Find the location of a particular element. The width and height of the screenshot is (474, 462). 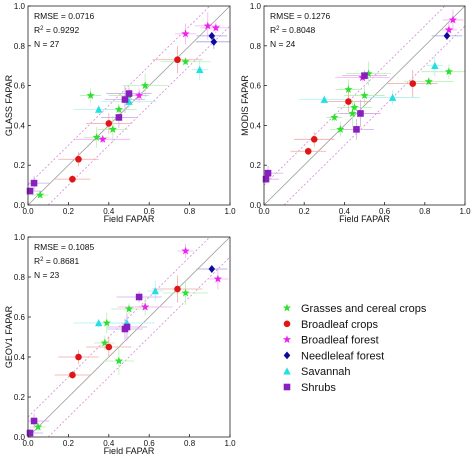

series-savannah is located at coordinates (379, 82).